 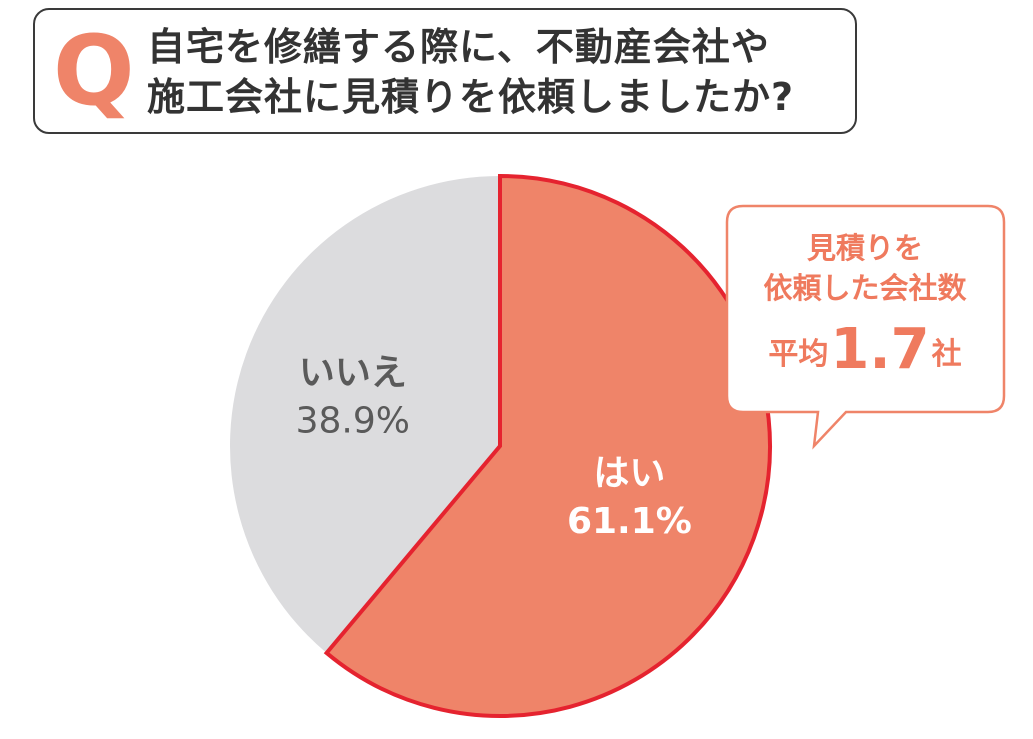 What do you see at coordinates (494, 447) in the screenshot?
I see `pie-slice-labels: はい 61.1% いいえ 38.9%` at bounding box center [494, 447].